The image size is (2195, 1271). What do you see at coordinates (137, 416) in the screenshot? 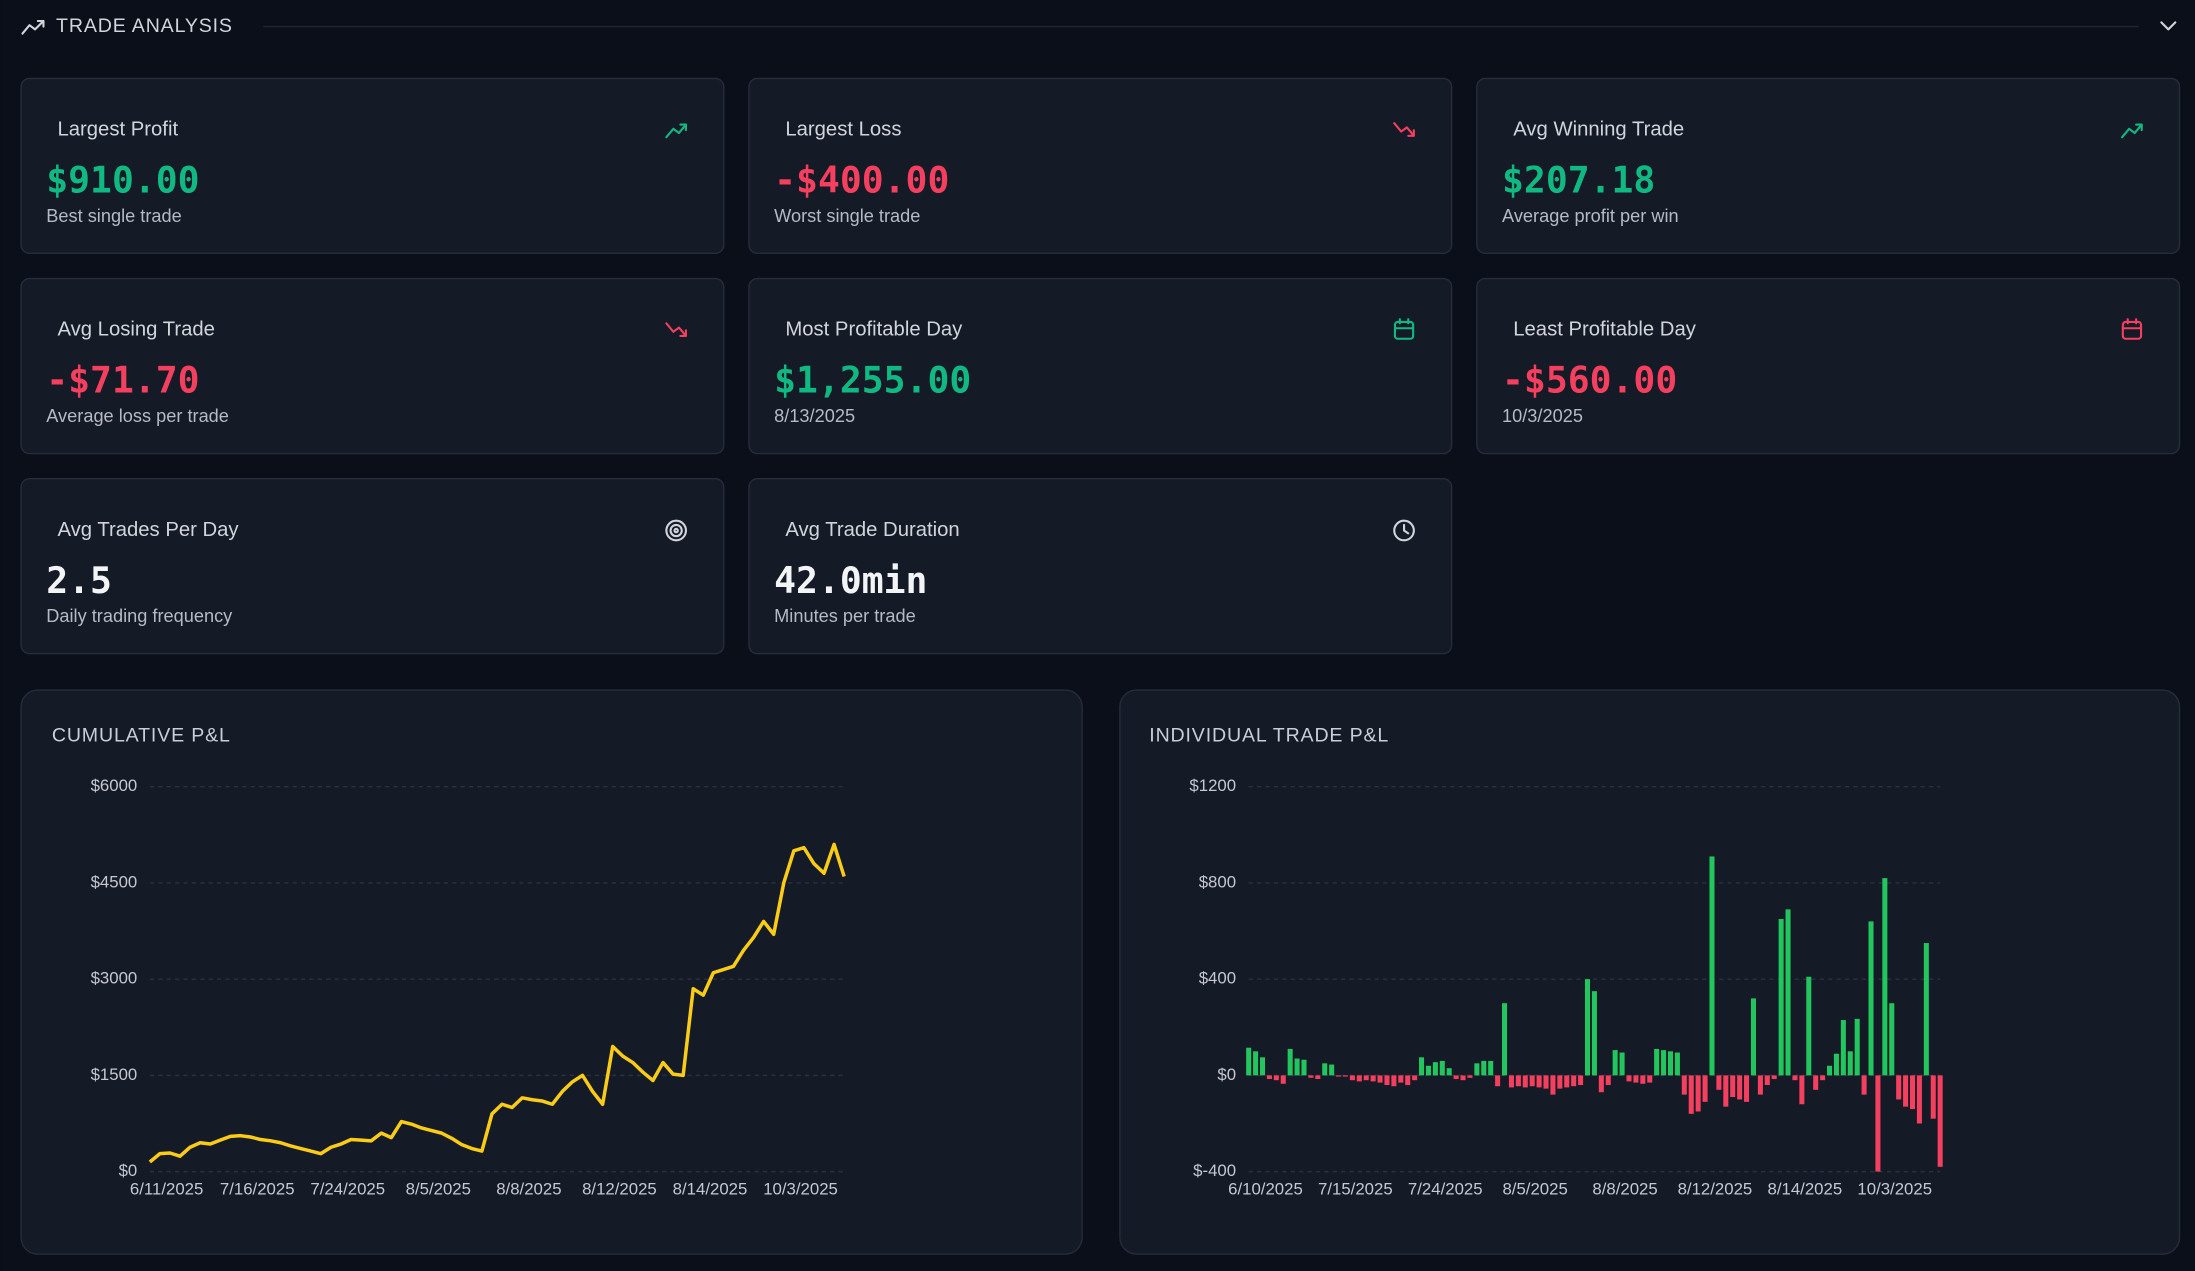
I see `stat-subtitle: Average loss per trade` at bounding box center [137, 416].